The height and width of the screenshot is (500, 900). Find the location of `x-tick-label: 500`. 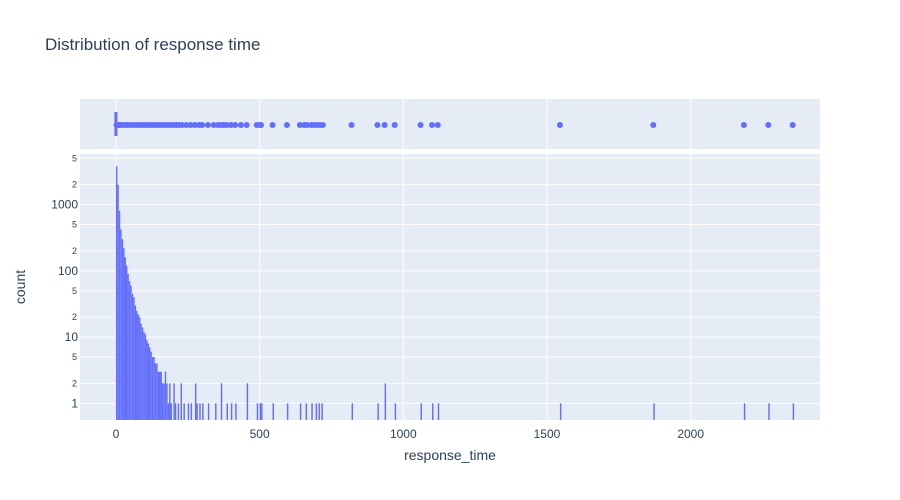

x-tick-label: 500 is located at coordinates (260, 434).